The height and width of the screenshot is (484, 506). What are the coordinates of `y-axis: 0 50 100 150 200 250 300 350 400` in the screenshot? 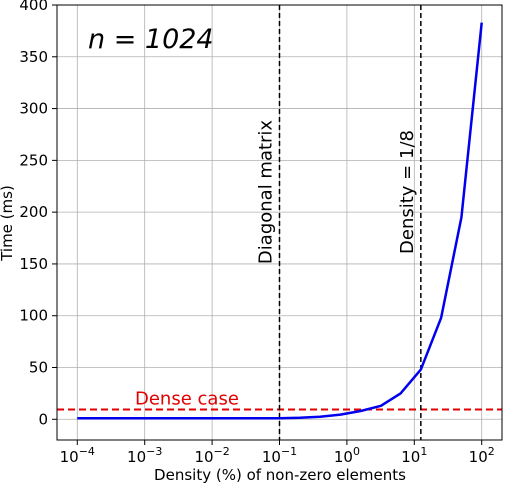 It's located at (38, 214).